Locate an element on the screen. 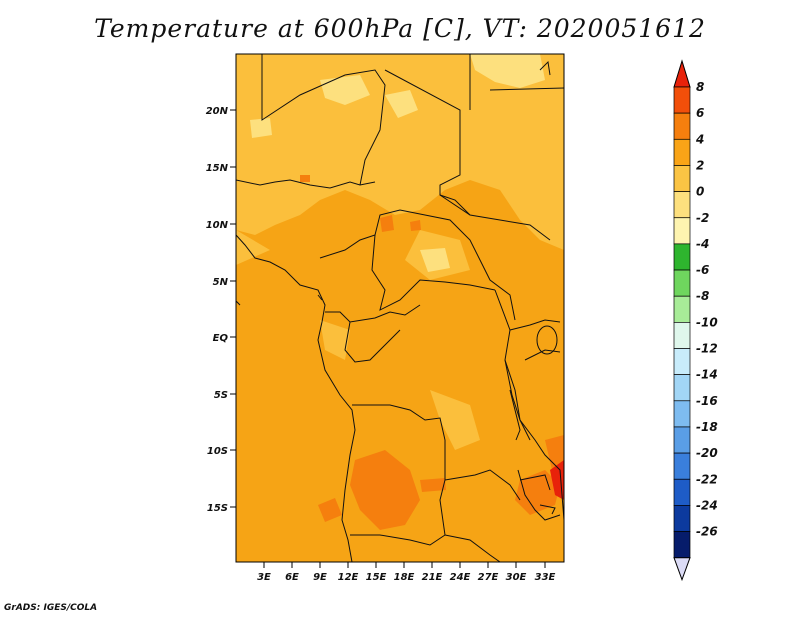 Image resolution: width=800 pixels, height=618 pixels. lat-tick: 20N is located at coordinates (221, 111).